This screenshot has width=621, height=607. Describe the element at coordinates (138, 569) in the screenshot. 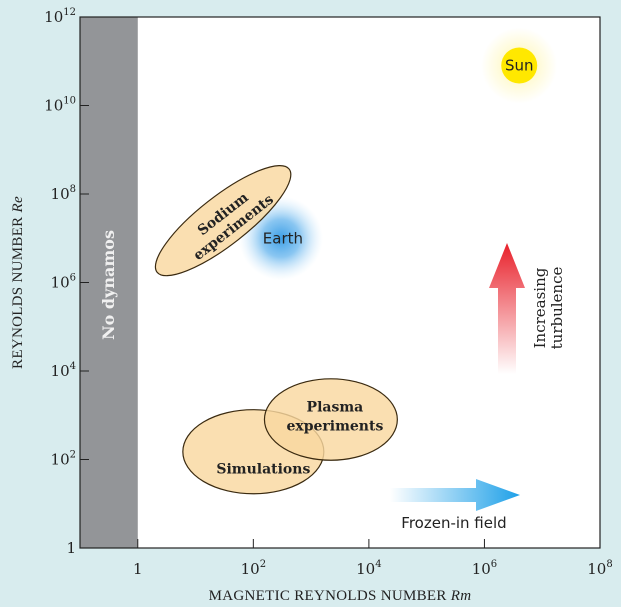

I see `x-tick-label: 1` at that location.